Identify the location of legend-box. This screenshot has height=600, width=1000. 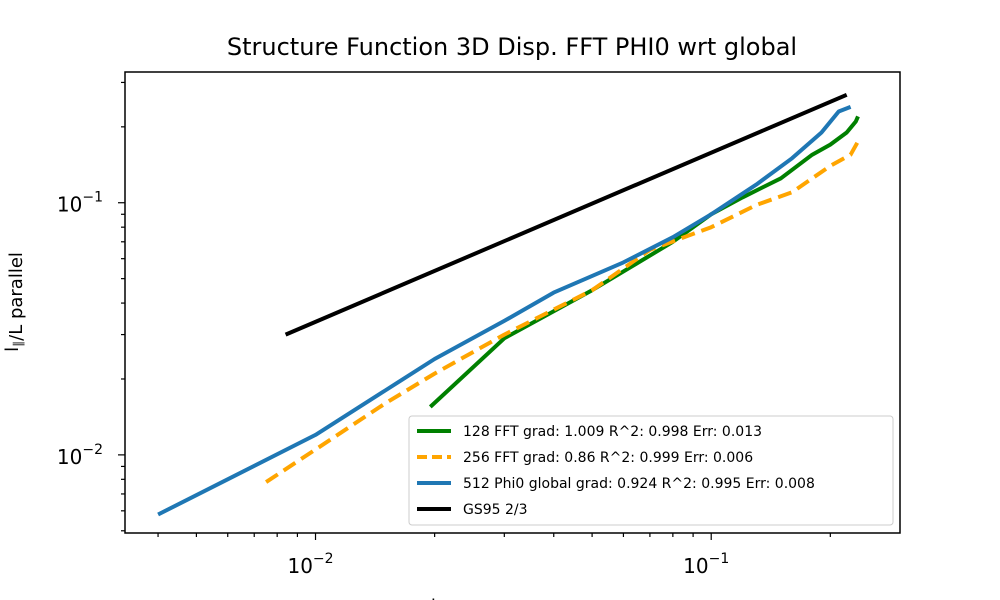
(651, 470).